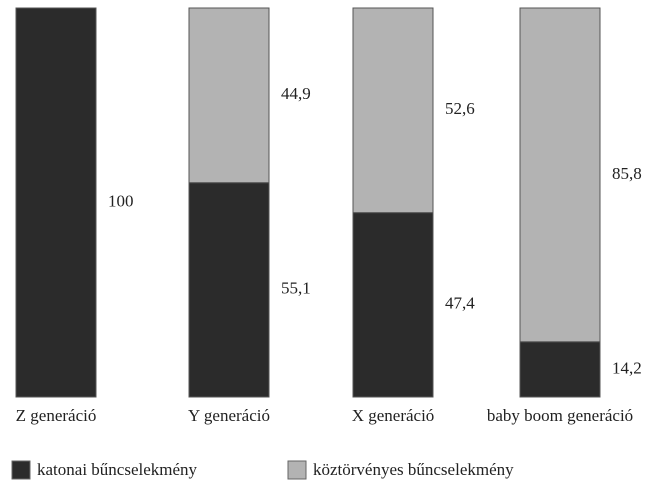  What do you see at coordinates (56, 415) in the screenshot?
I see `category-label: Z generáció` at bounding box center [56, 415].